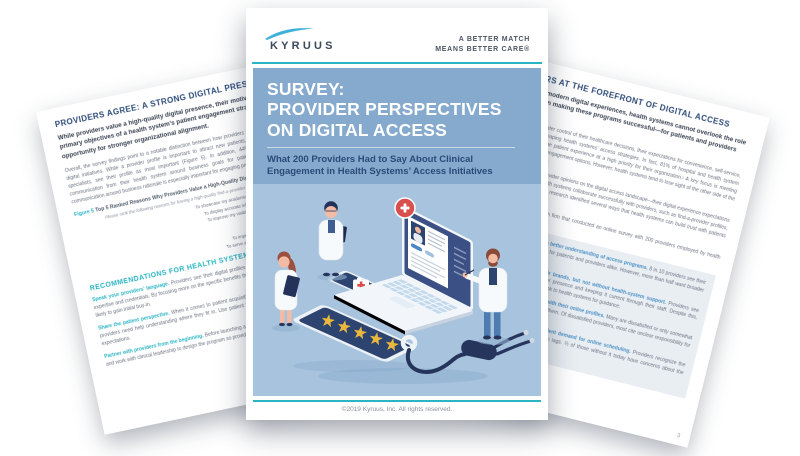  What do you see at coordinates (494, 39) in the screenshot?
I see `tagline-line: A BETTER MATCH` at bounding box center [494, 39].